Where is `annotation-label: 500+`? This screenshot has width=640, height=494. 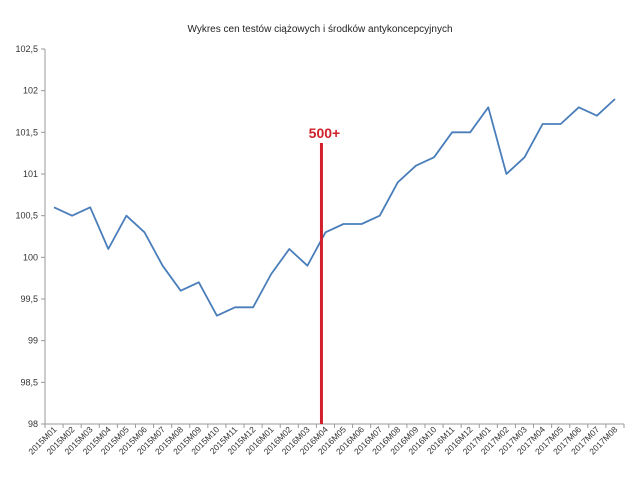
annotation-label: 500+ is located at coordinates (325, 133).